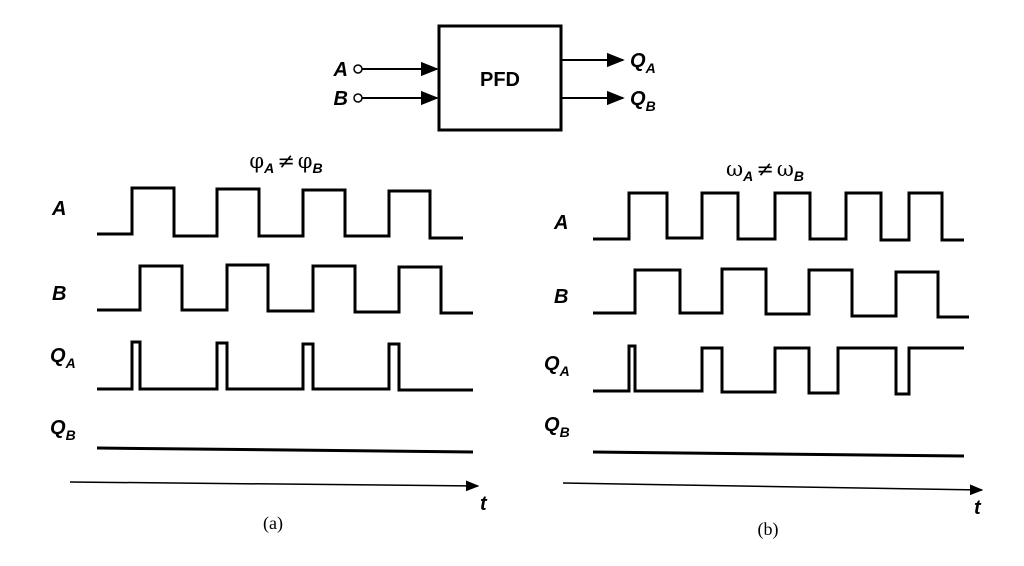 Image resolution: width=1024 pixels, height=566 pixels. Describe the element at coordinates (63, 430) in the screenshot. I see `panel-a-label-qb: QB` at that location.